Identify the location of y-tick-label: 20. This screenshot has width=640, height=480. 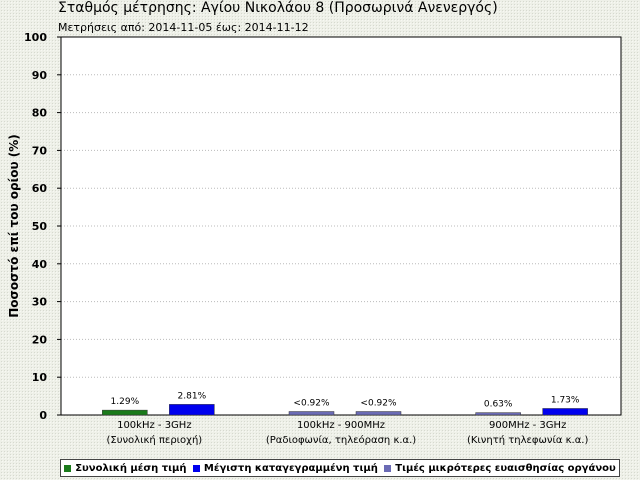
(40, 339).